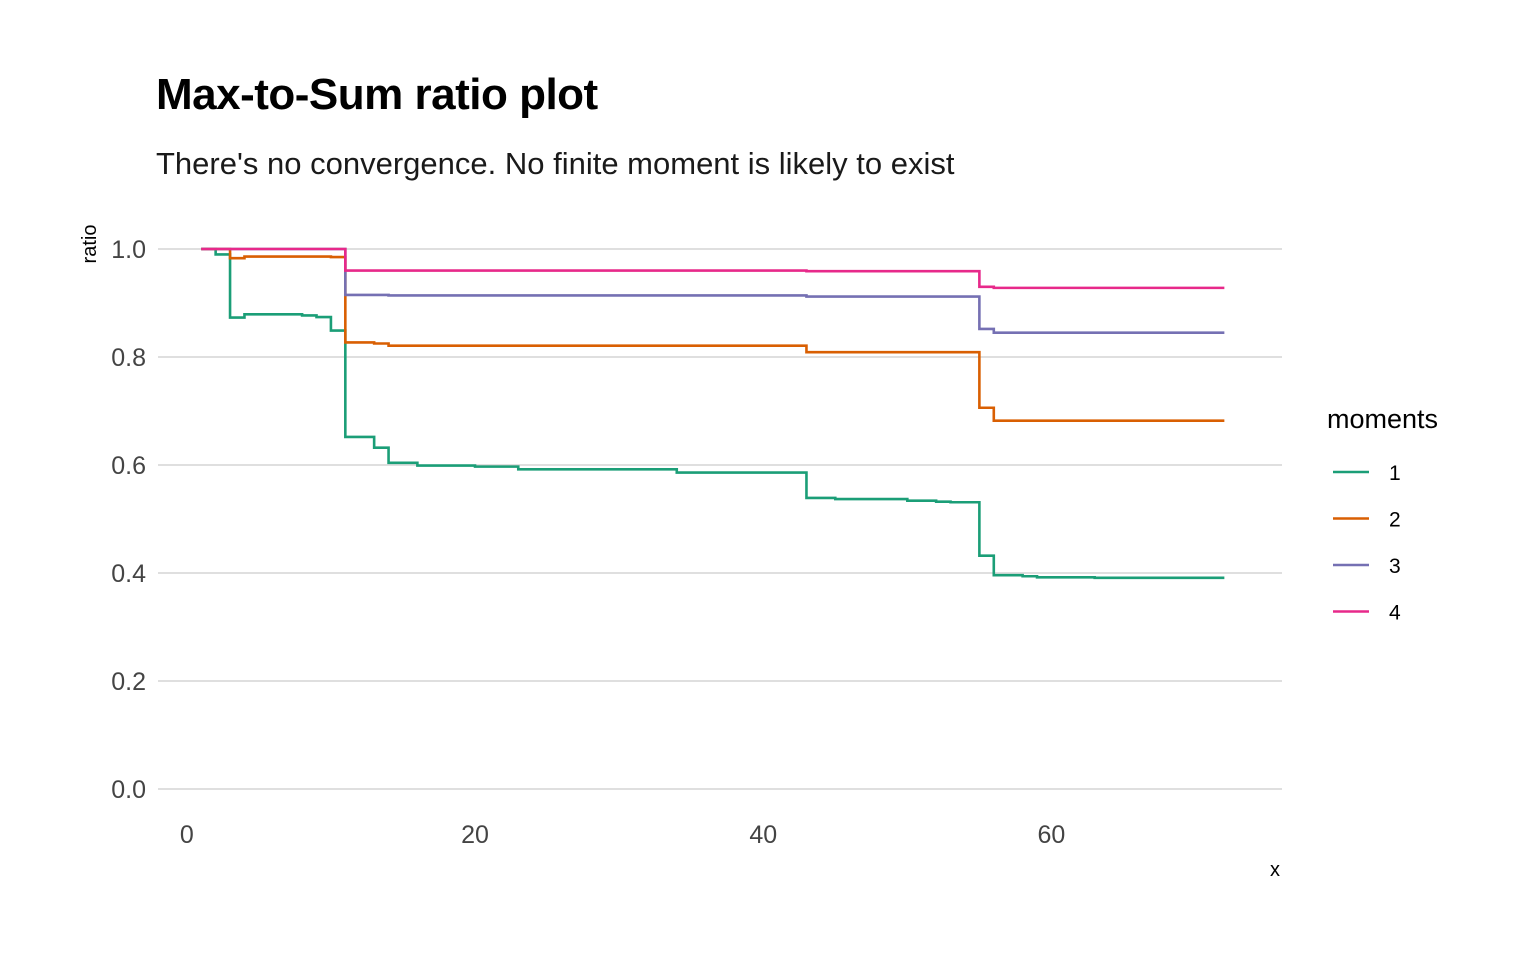 This screenshot has height=960, width=1536. What do you see at coordinates (1052, 835) in the screenshot?
I see `x-tick-label: 60` at bounding box center [1052, 835].